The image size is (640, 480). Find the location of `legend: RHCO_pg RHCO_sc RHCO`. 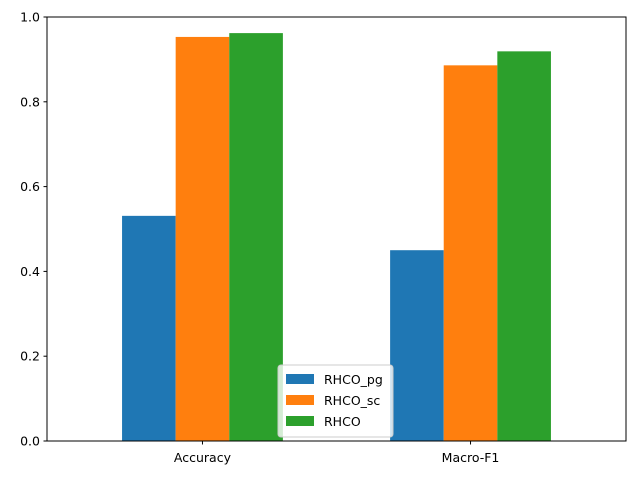

legend: RHCO_pg RHCO_sc RHCO is located at coordinates (335, 401).